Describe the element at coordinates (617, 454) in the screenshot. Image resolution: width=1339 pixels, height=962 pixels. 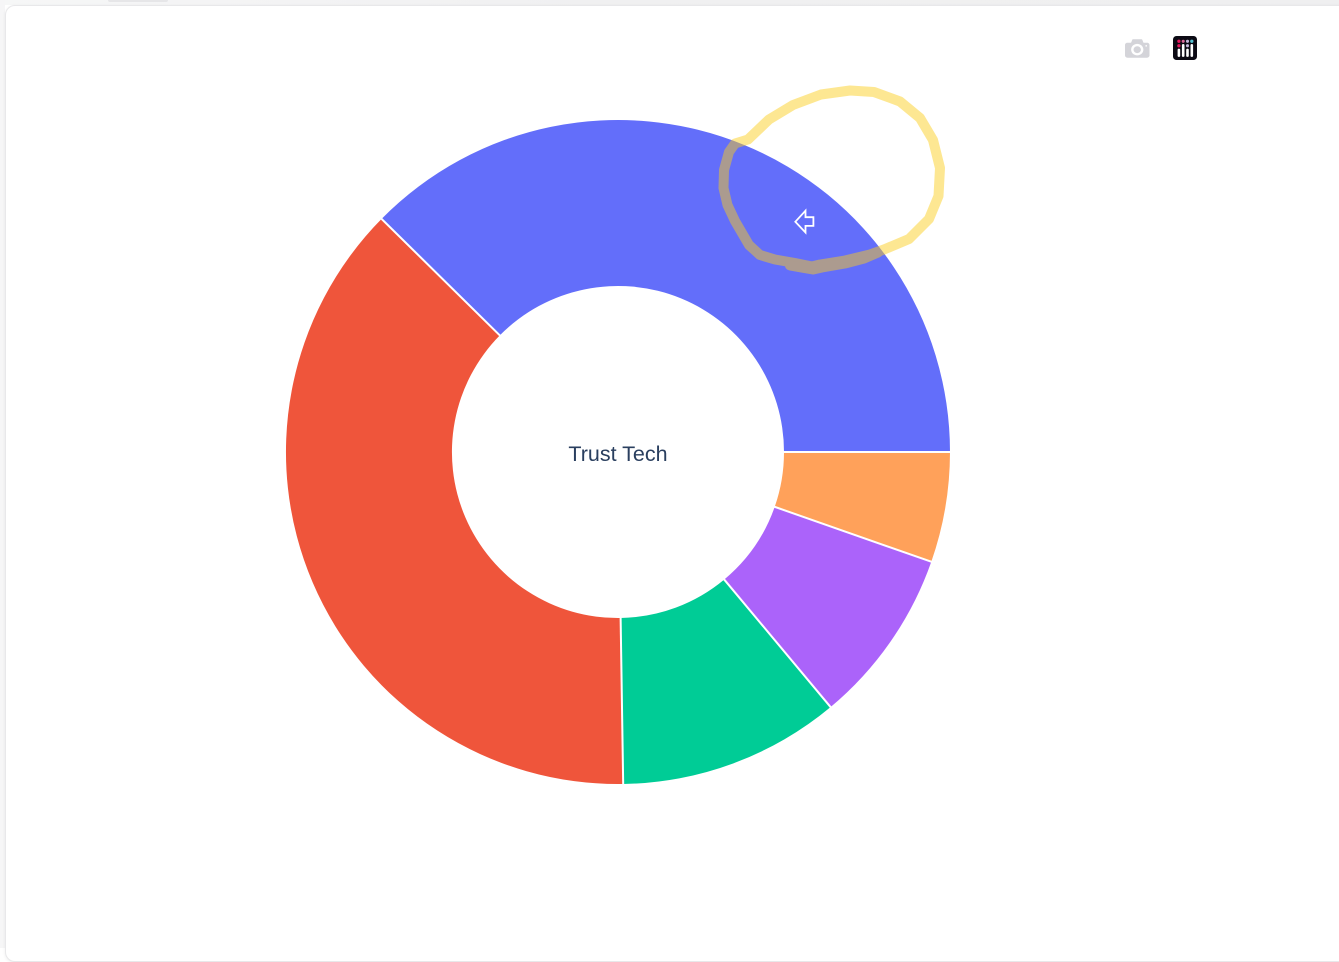
I see `svg-text: Trust Tech` at that location.